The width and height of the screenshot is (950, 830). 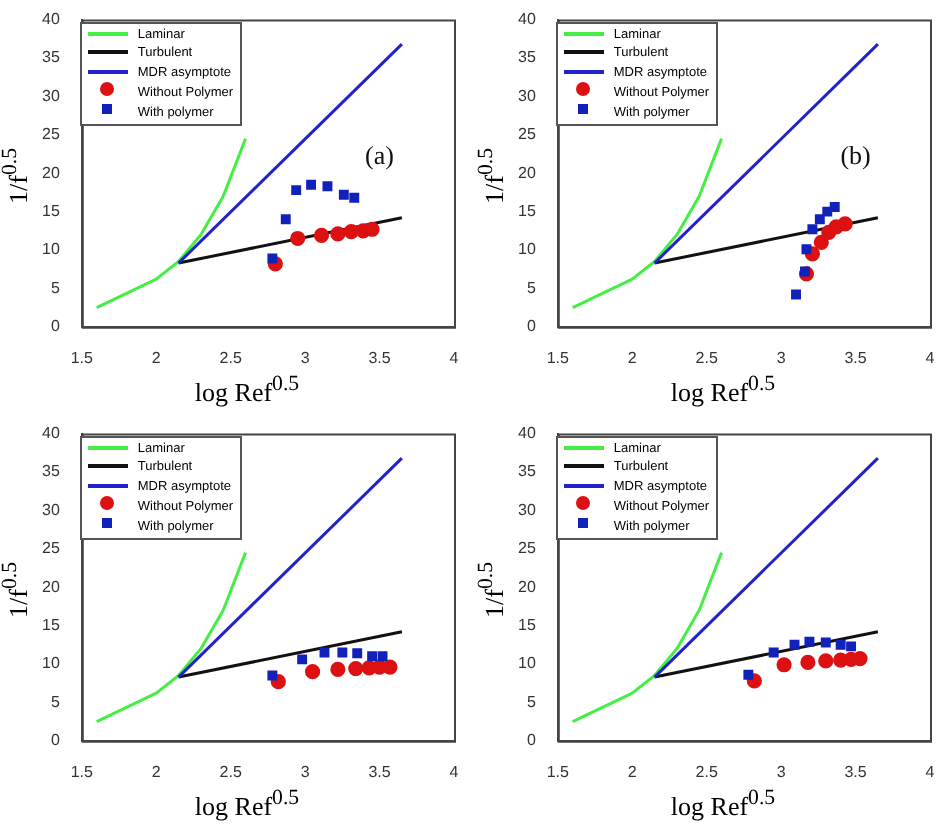 What do you see at coordinates (855, 154) in the screenshot?
I see `annotation: (b)` at bounding box center [855, 154].